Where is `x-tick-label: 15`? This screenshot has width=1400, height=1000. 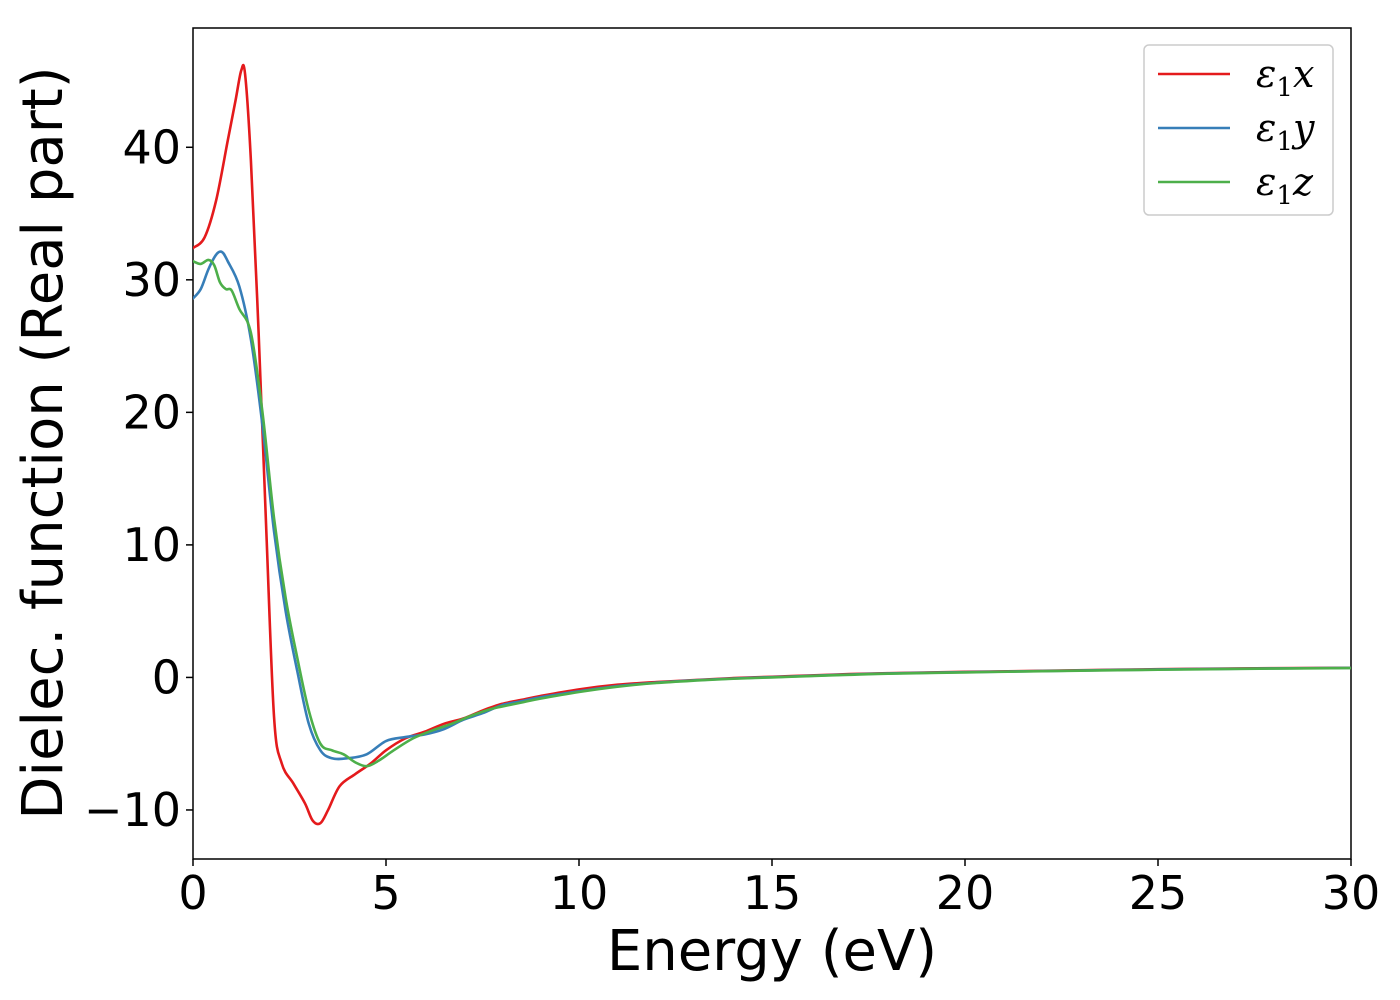
x-tick-label: 15 is located at coordinates (772, 893).